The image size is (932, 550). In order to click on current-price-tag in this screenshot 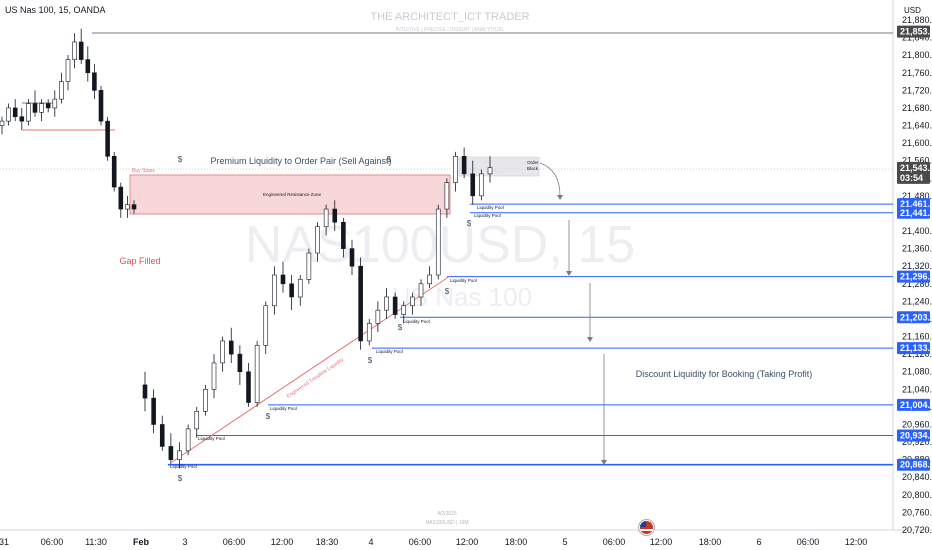, I will do `click(913, 172)`.